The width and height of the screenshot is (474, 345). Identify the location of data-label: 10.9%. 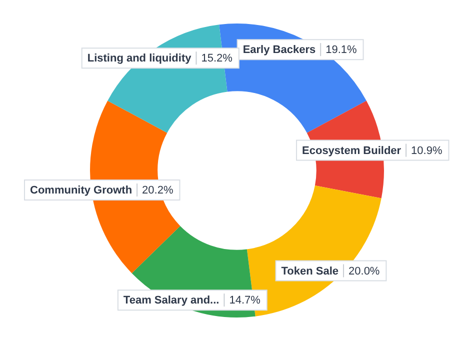
(426, 150).